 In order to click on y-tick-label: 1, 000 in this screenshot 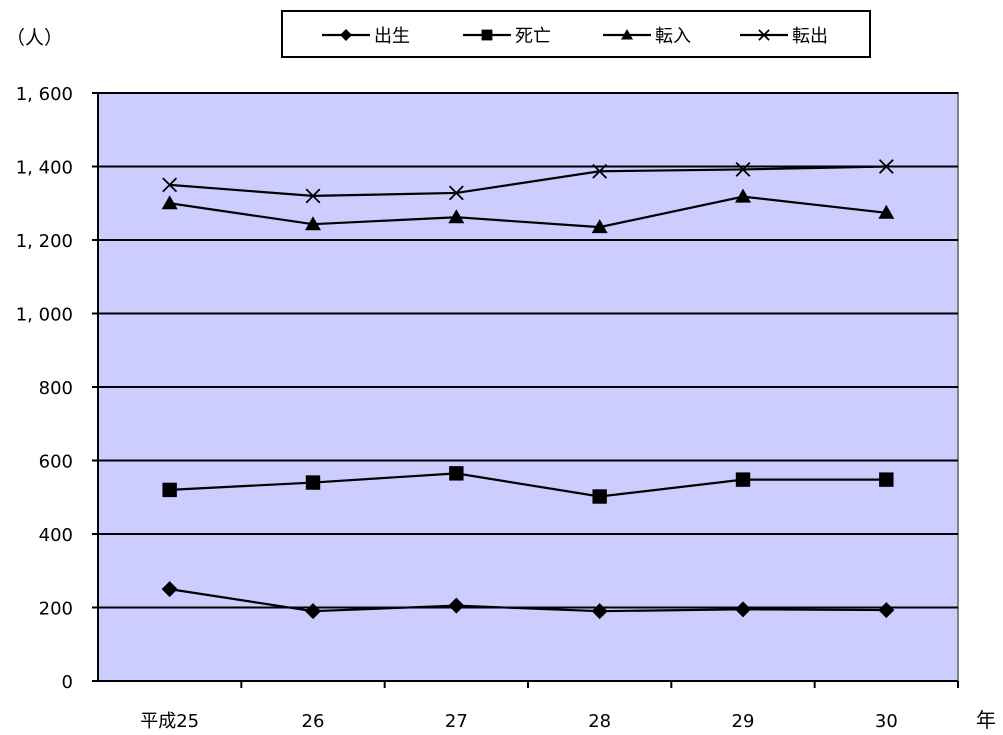, I will do `click(44, 315)`.